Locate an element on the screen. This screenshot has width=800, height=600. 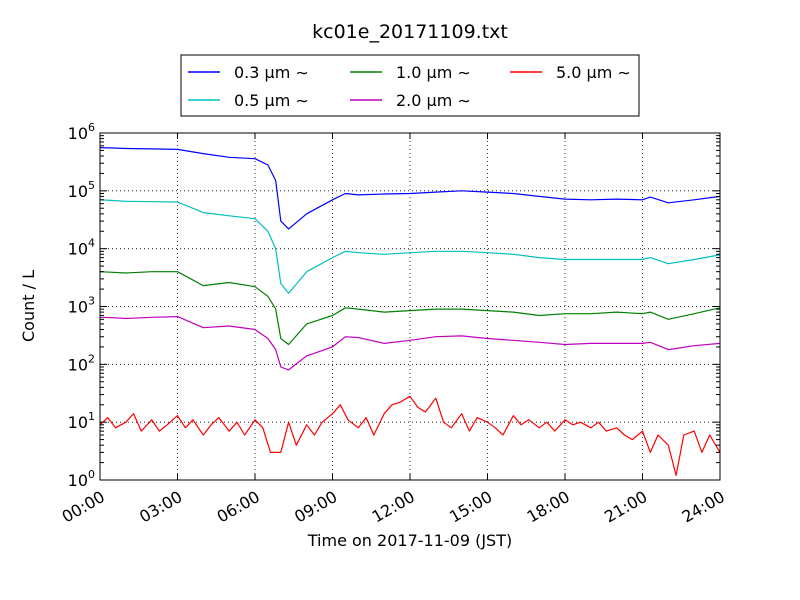
y-tick-label: 10¹ is located at coordinates (81, 421).